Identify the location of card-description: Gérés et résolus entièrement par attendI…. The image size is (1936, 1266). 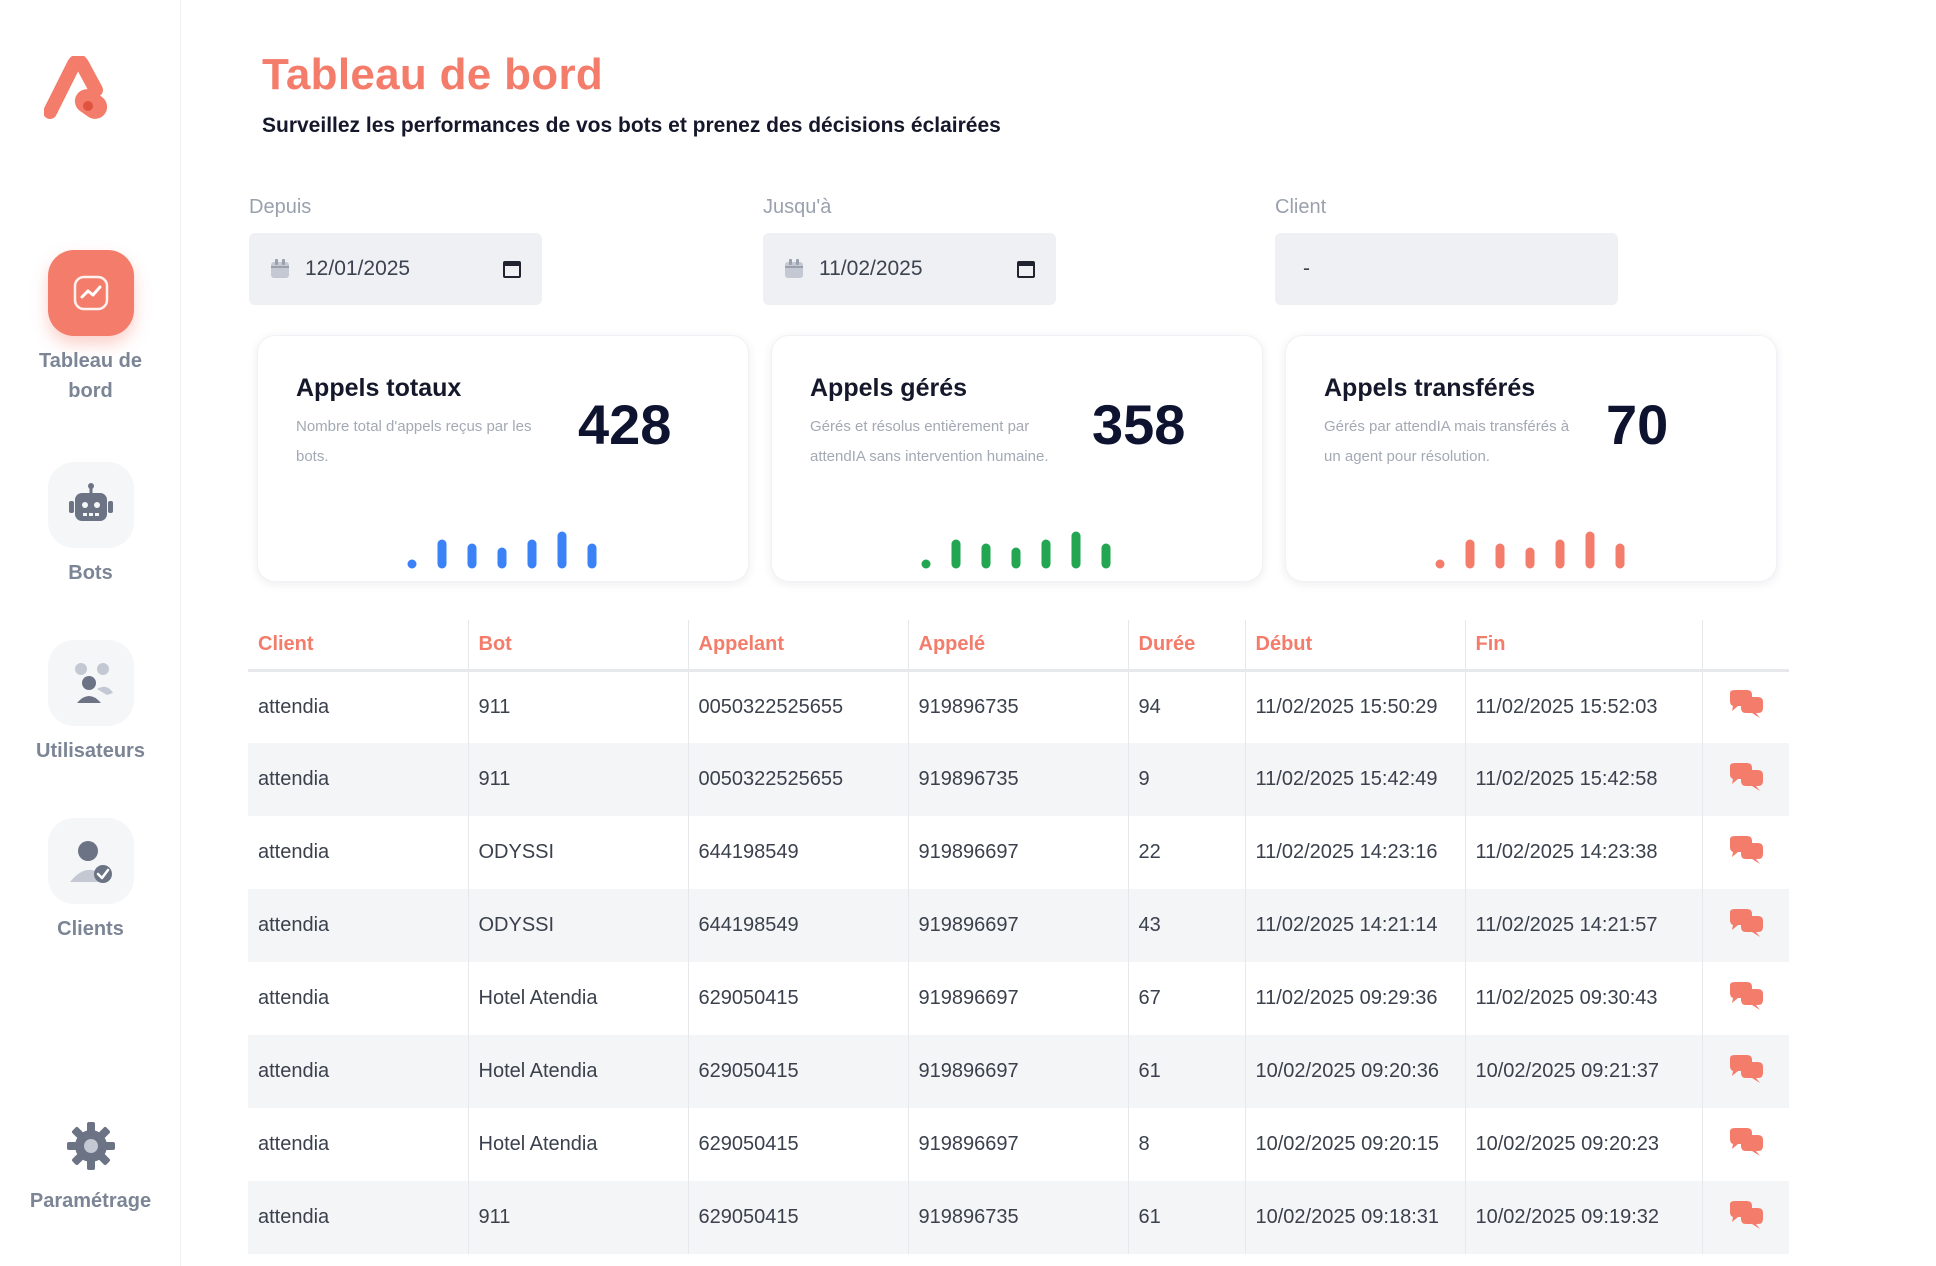
(929, 441).